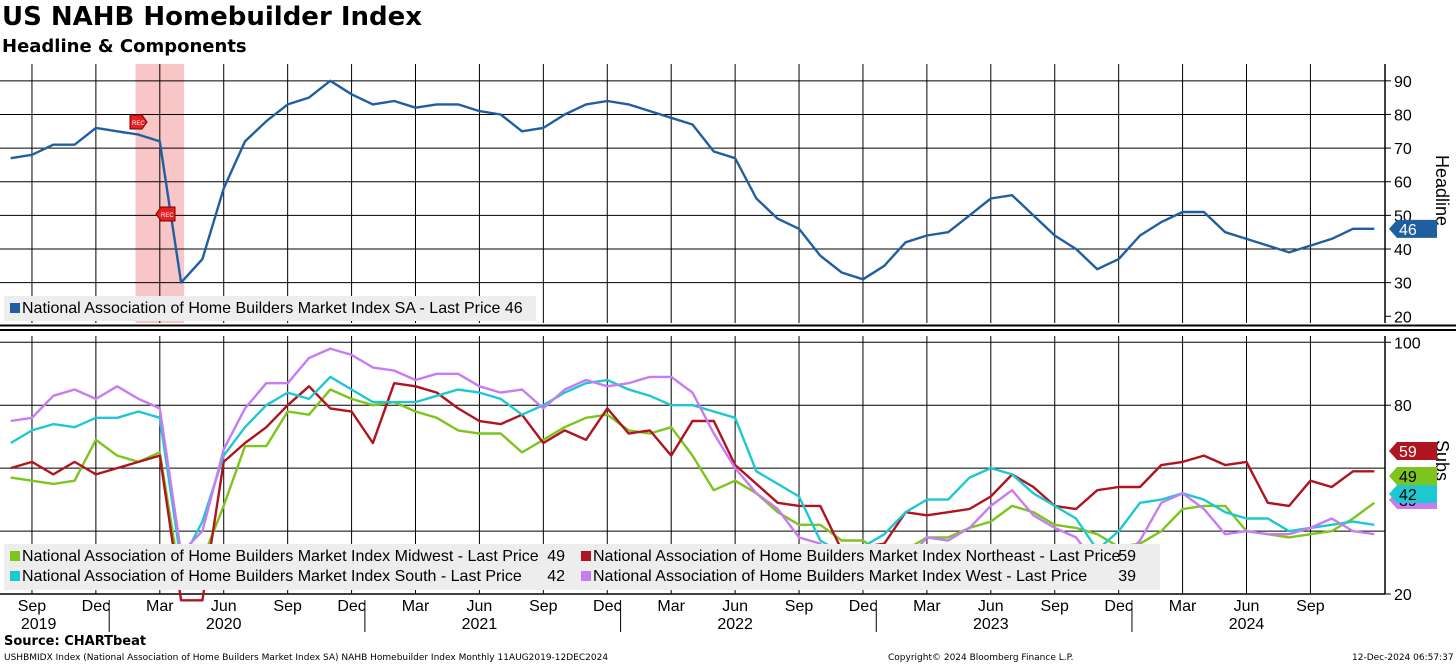  Describe the element at coordinates (1403, 658) in the screenshot. I see `footer-timestamp: 12-Dec-2024 06:57:37` at that location.